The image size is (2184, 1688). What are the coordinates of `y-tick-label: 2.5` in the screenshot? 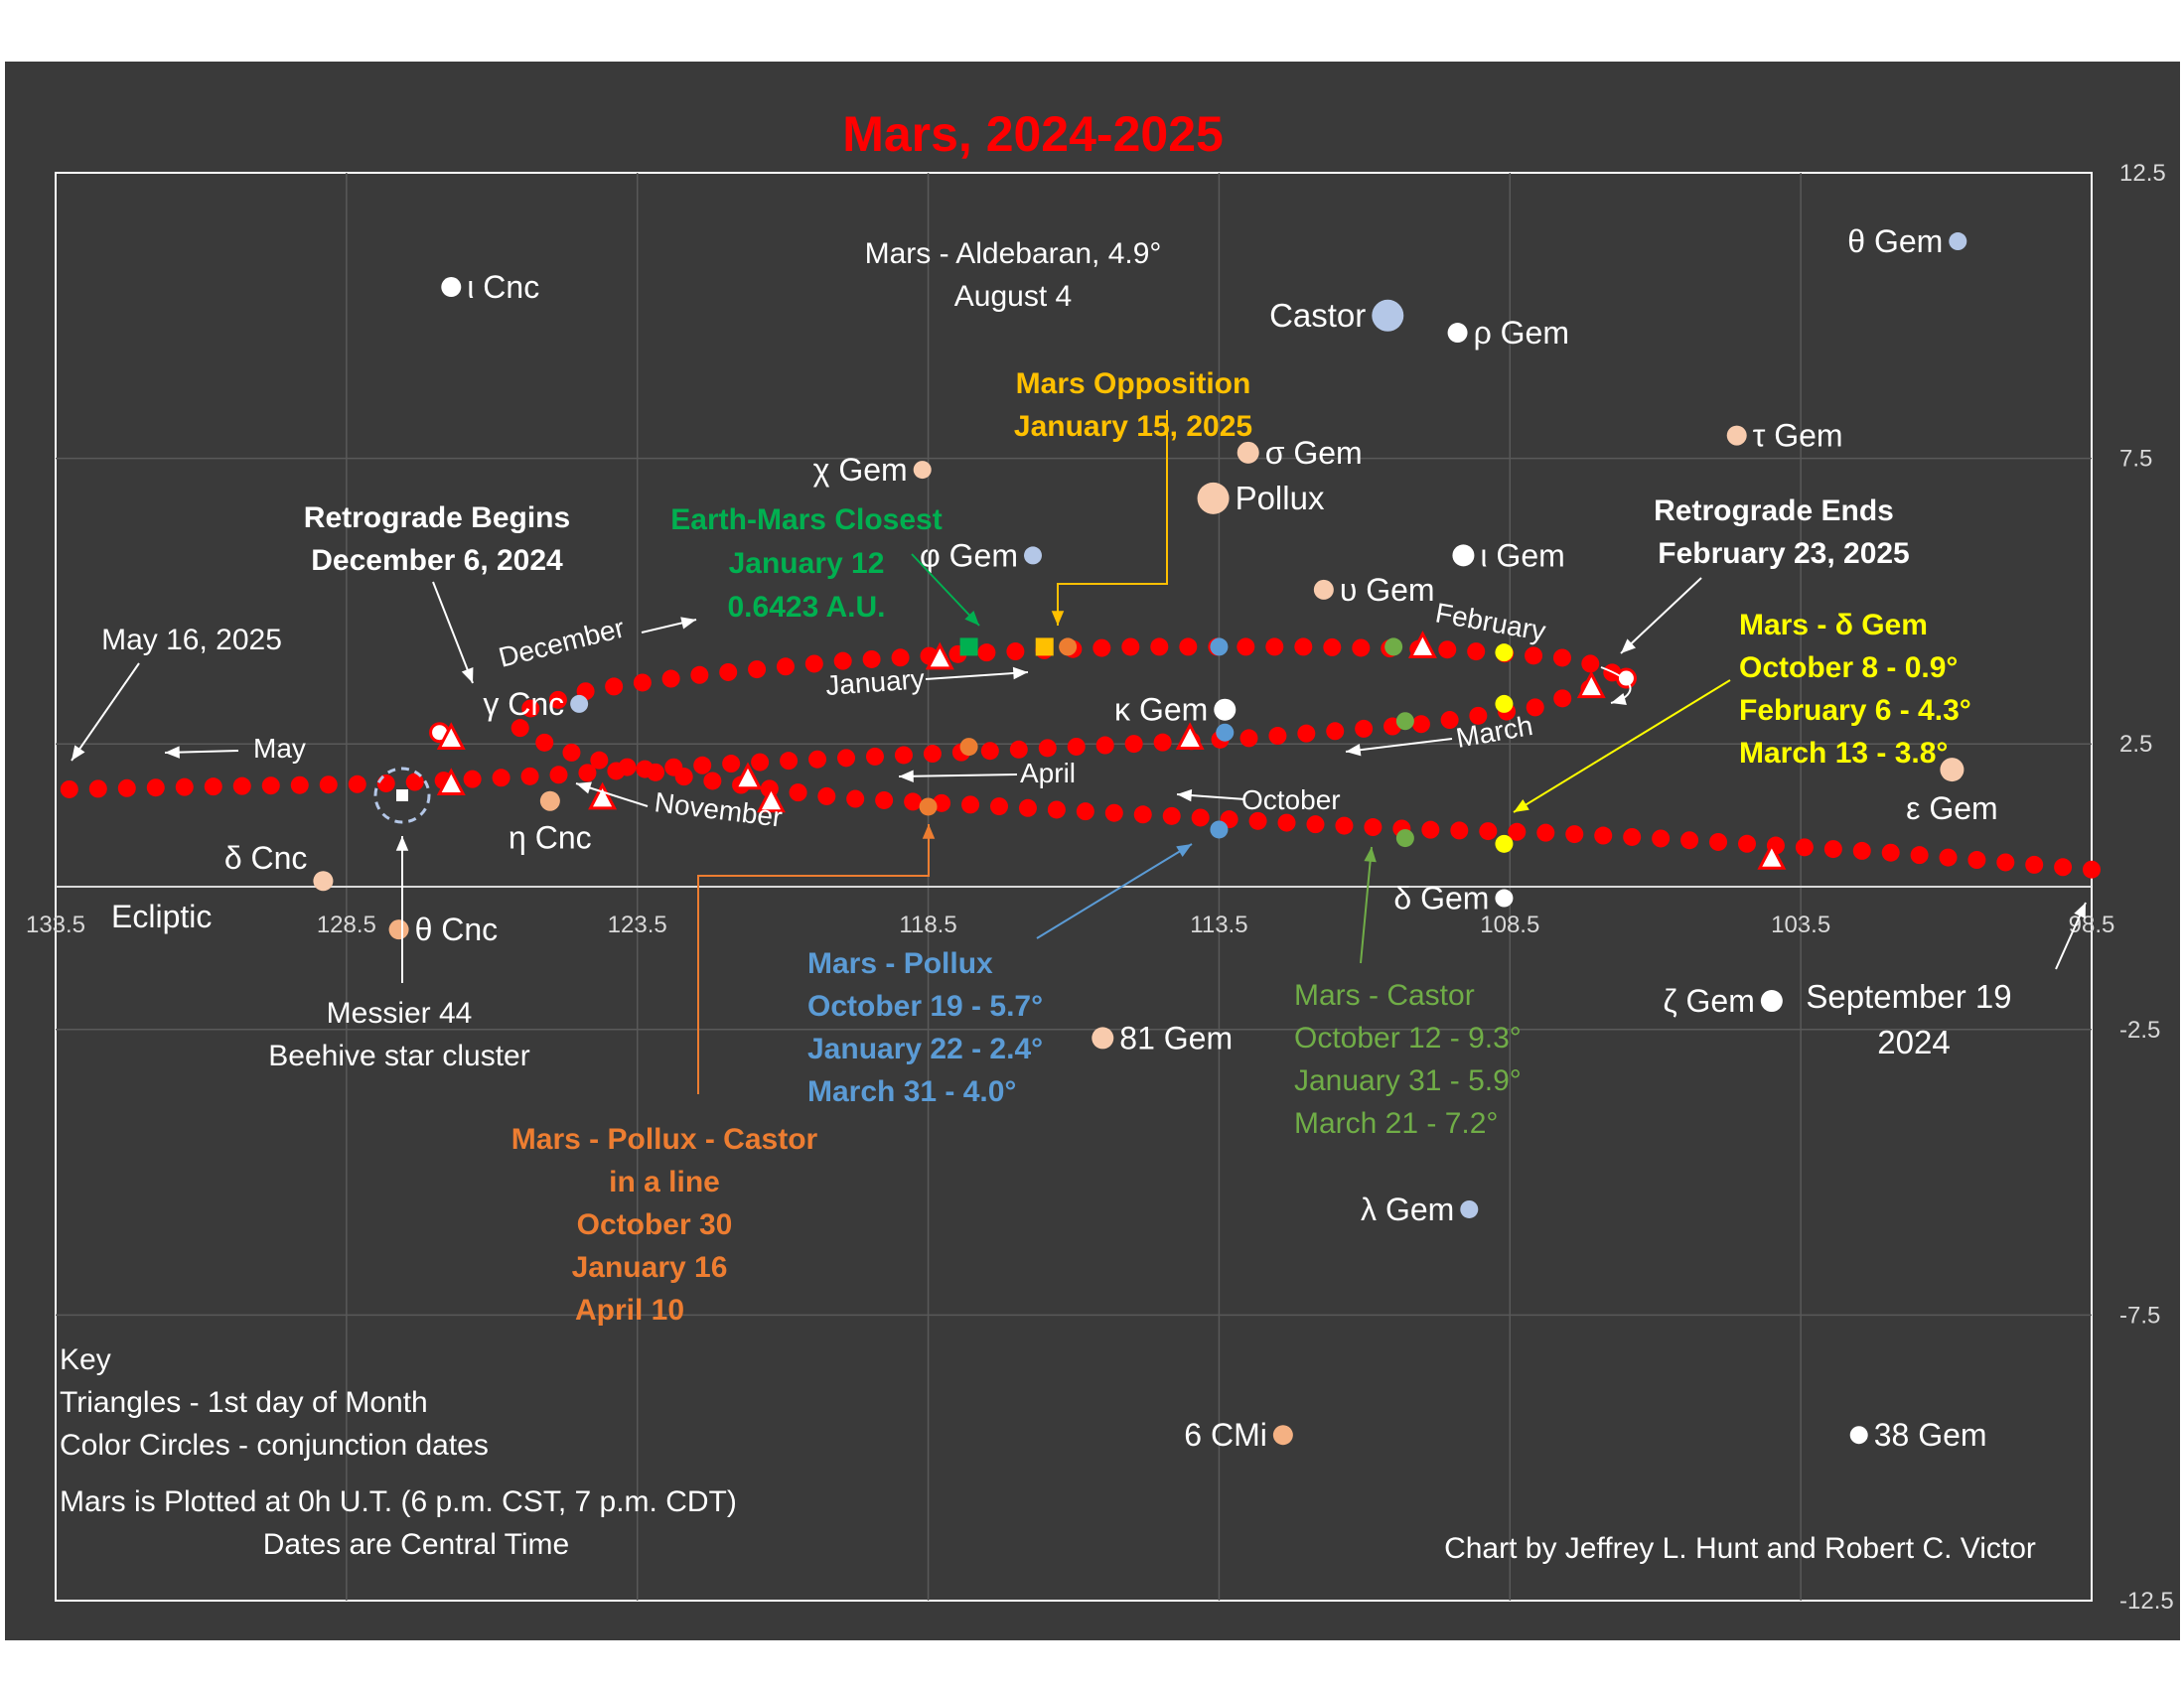 It's located at (2135, 744).